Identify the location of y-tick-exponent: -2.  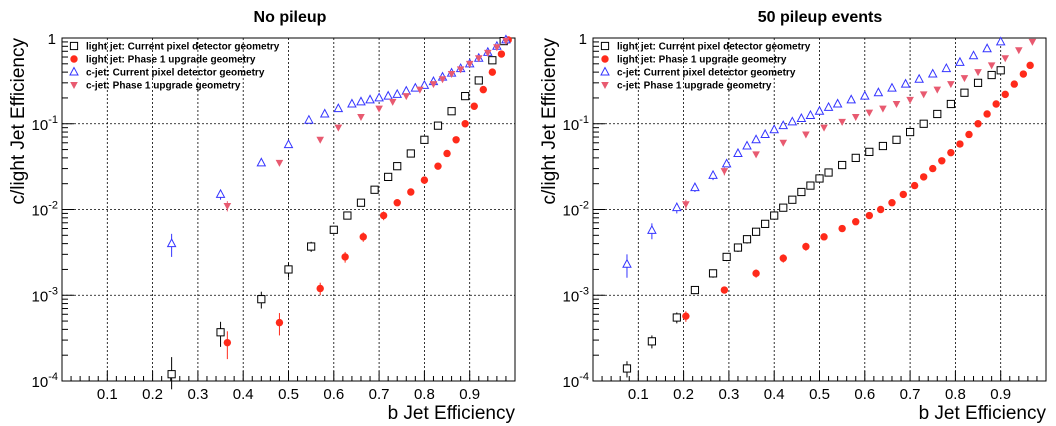
(584, 206).